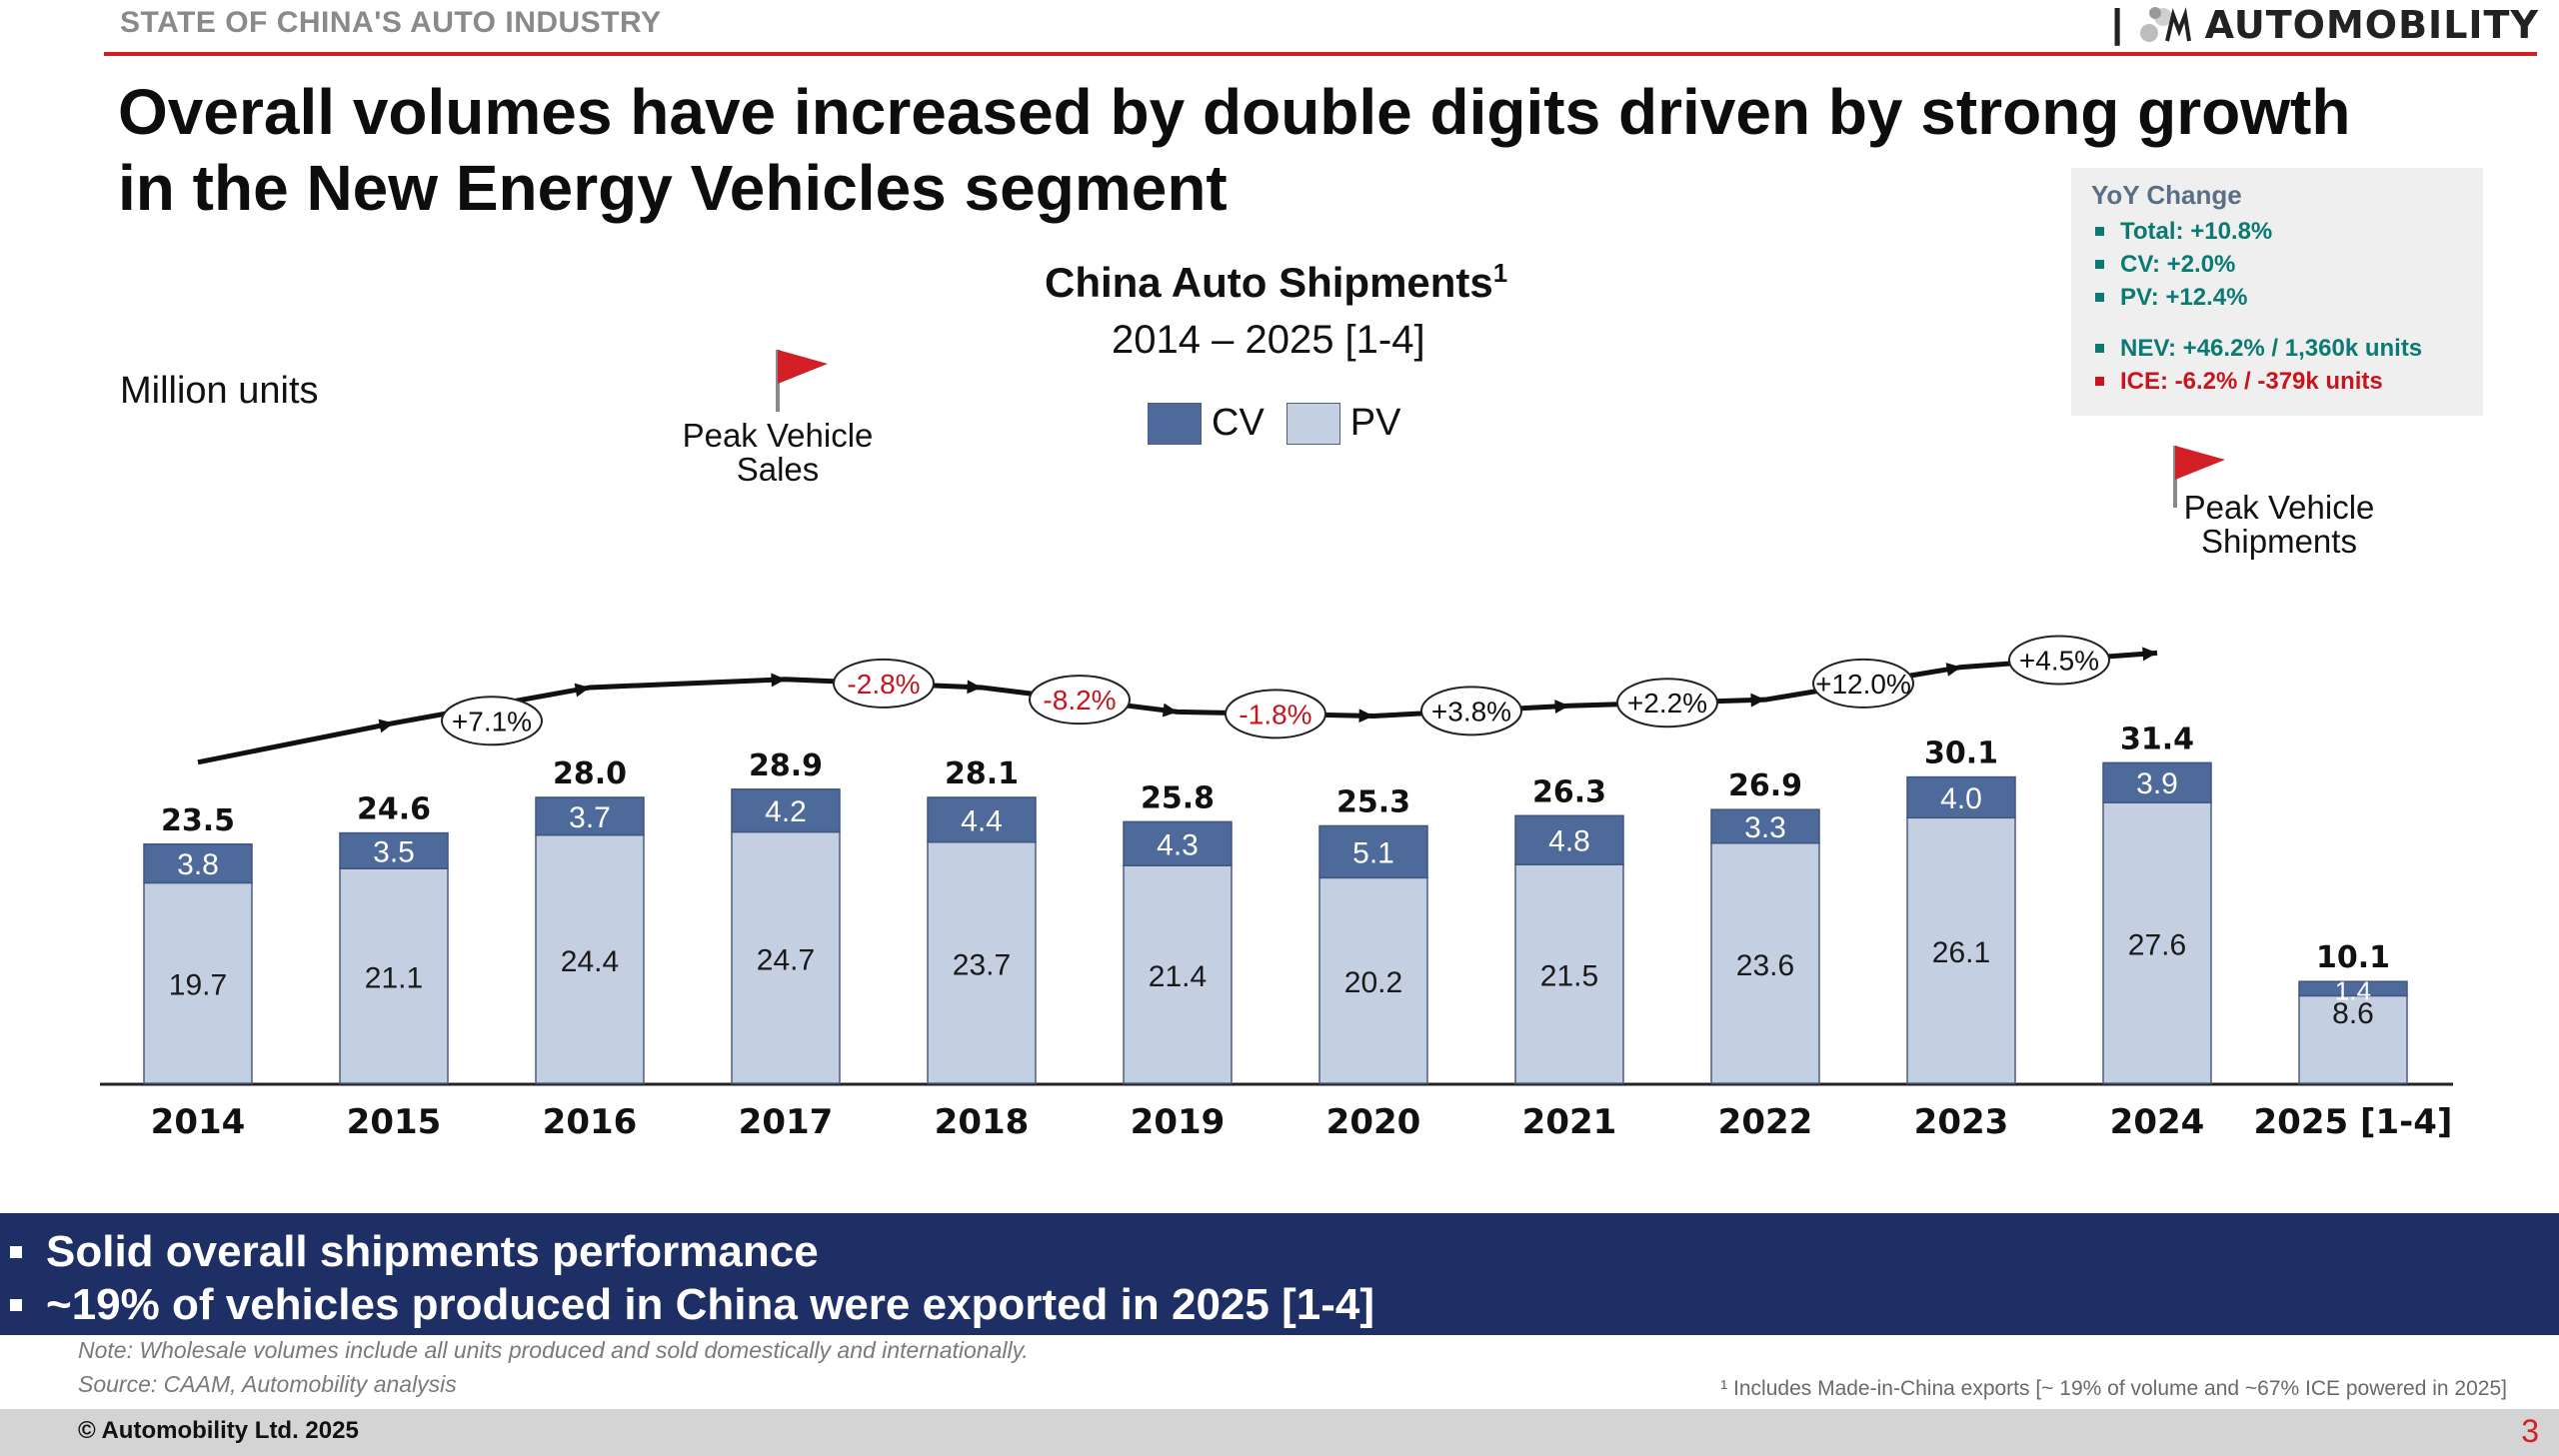 The width and height of the screenshot is (2559, 1456). Describe the element at coordinates (1238, 423) in the screenshot. I see `legend-label-cv: CV` at that location.